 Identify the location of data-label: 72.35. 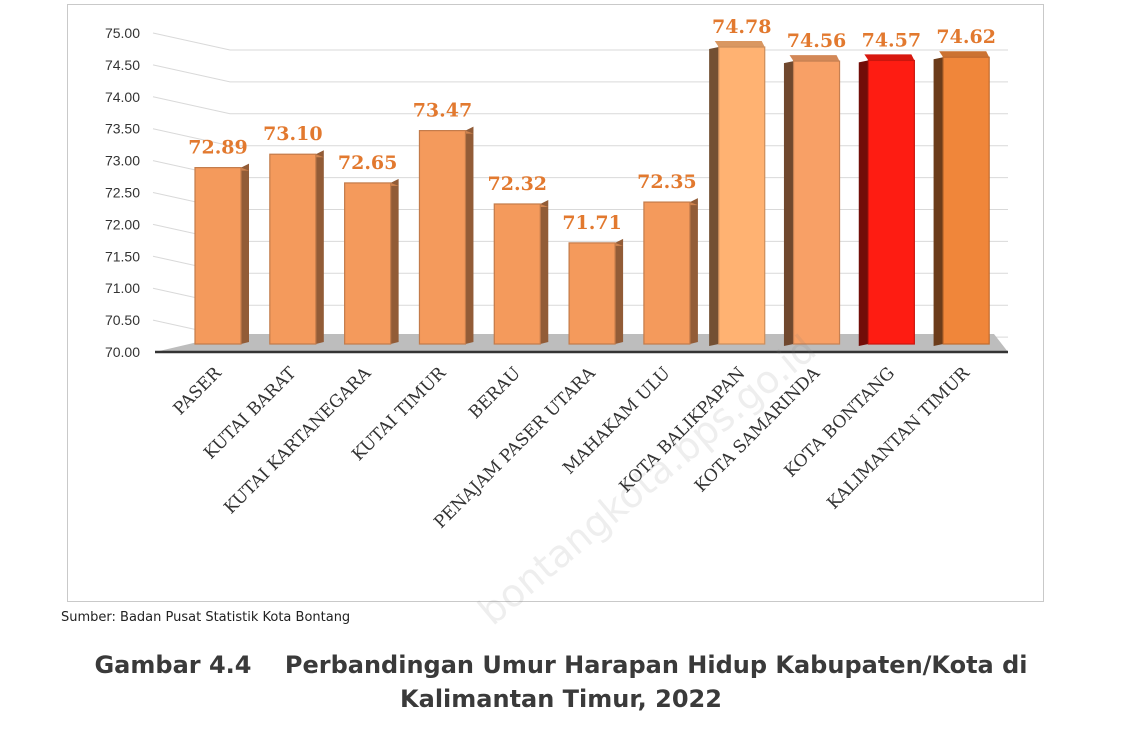
(667, 182).